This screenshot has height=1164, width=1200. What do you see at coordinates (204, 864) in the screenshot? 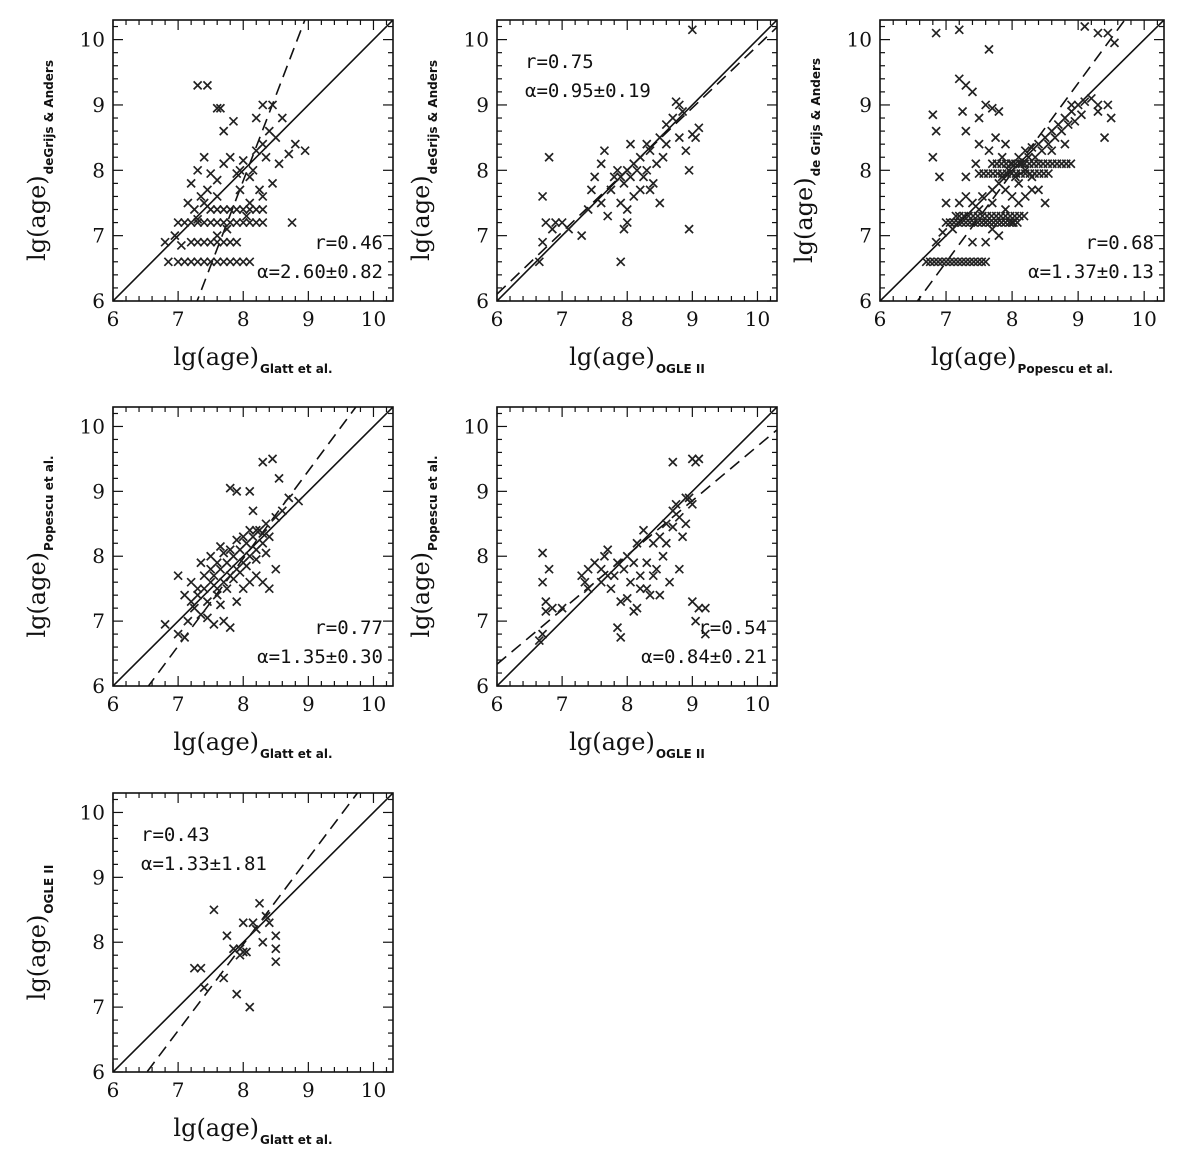
I see `slope-label: α=1.33±1.81` at bounding box center [204, 864].